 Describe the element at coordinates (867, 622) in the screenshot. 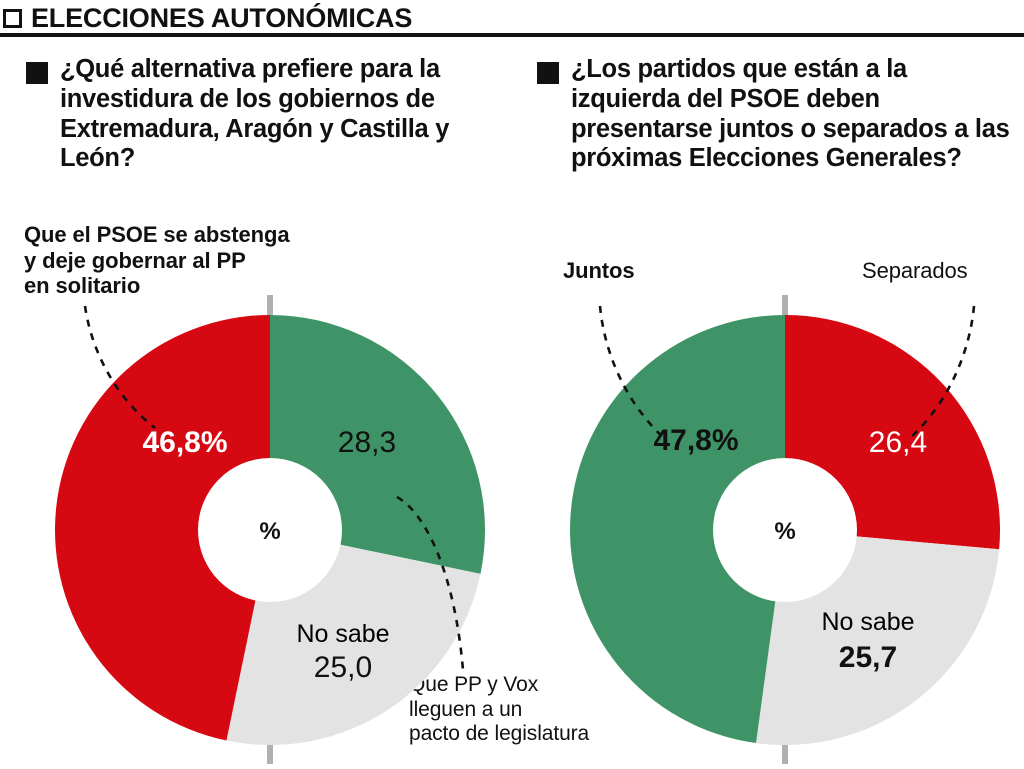

I see `slice-caption-nosabe-right: No sabe` at that location.